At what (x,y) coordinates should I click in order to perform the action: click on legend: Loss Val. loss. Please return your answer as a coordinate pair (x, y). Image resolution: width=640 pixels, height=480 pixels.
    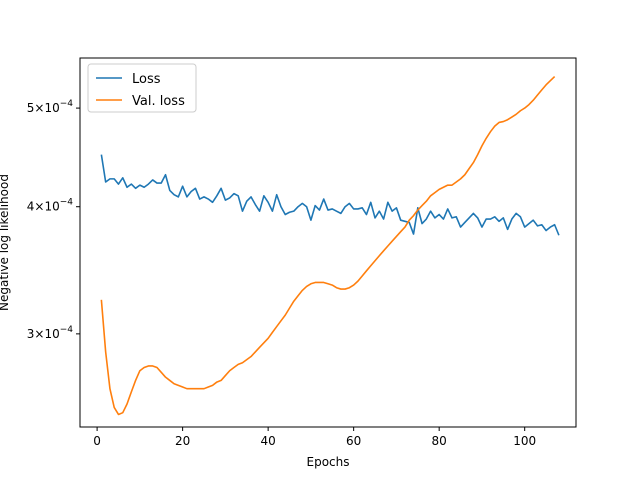
    Looking at the image, I should click on (142, 88).